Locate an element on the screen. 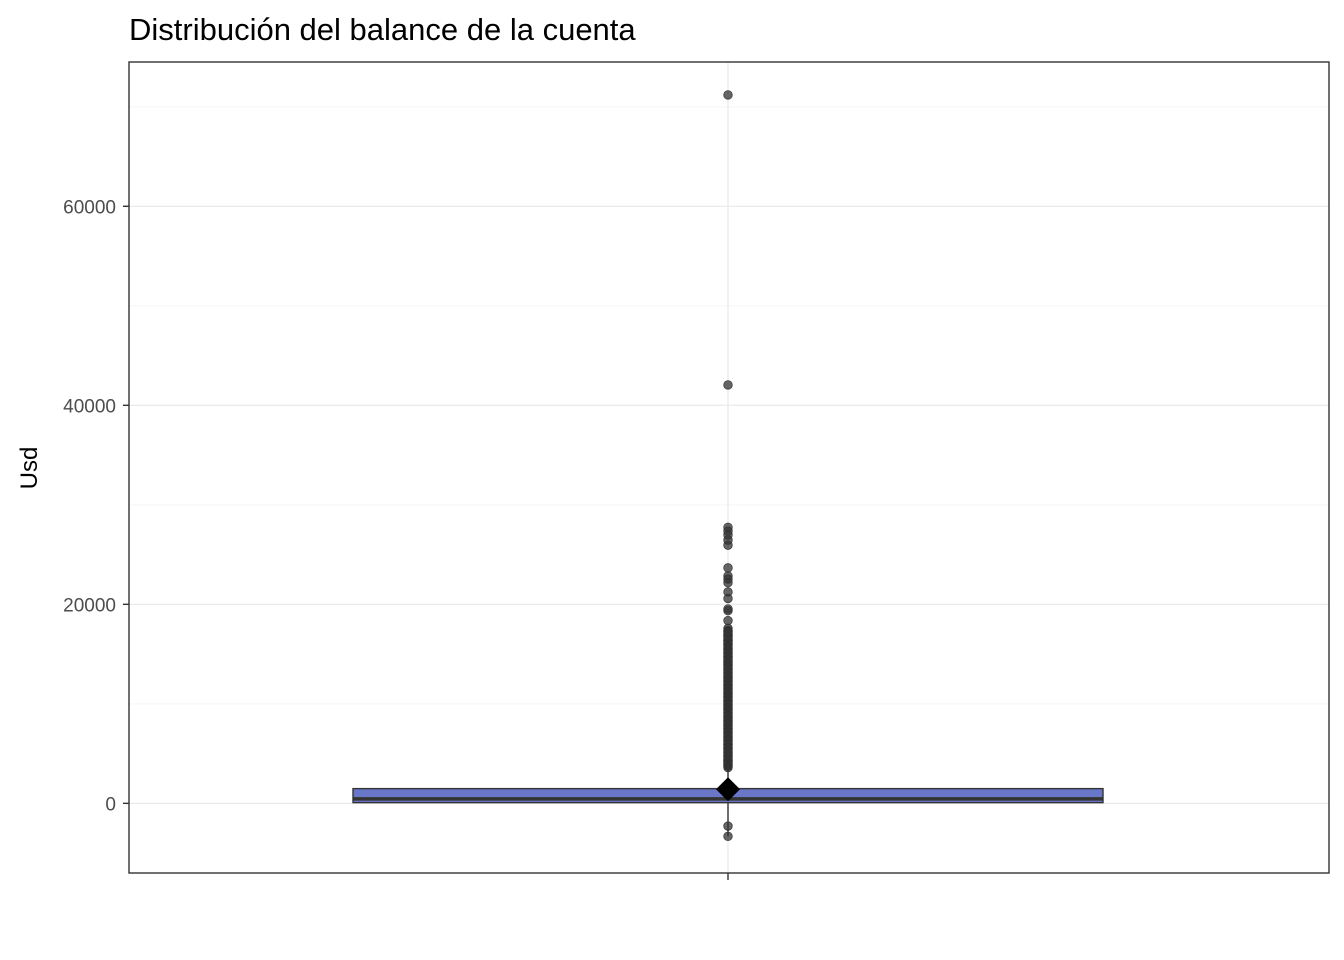  y-axis-ticks: 0 20000 40000 60000 is located at coordinates (96, 506).